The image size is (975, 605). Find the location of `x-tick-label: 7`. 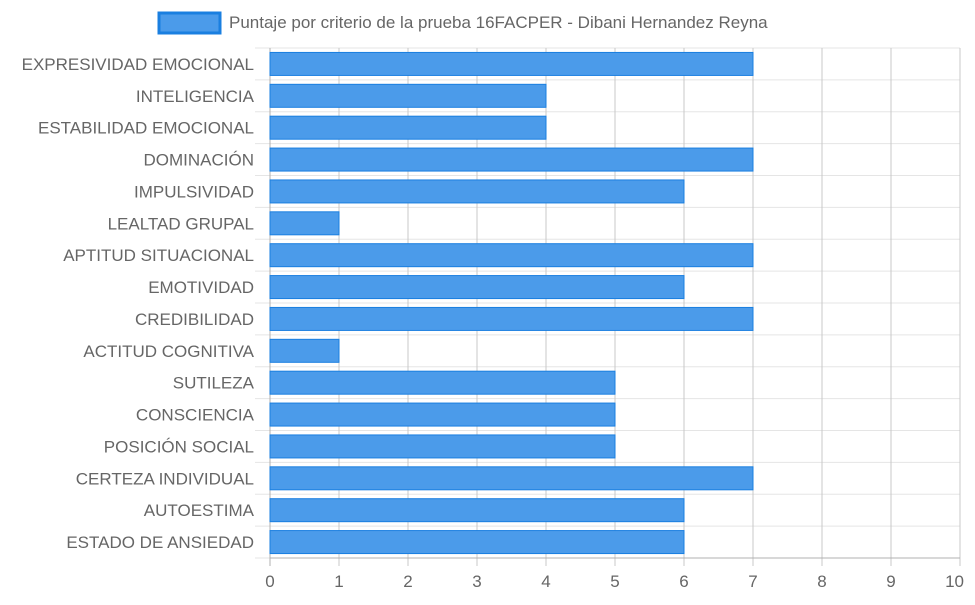

x-tick-label: 7 is located at coordinates (752, 581).